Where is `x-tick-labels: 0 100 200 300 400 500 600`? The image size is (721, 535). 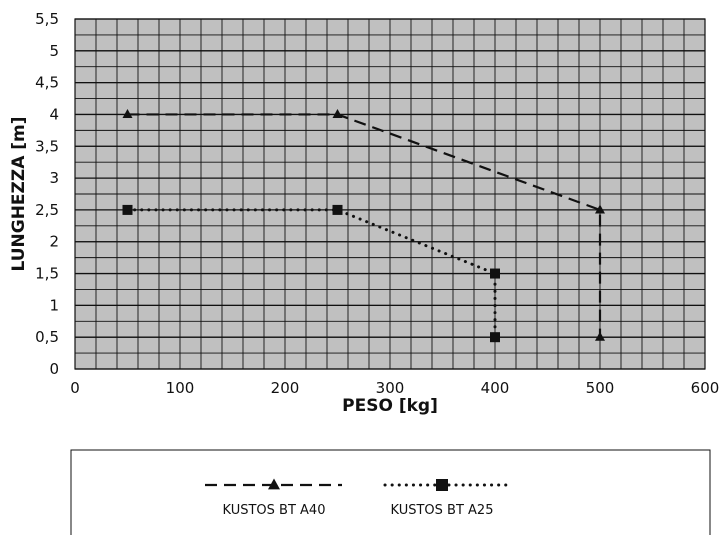 x-tick-labels: 0 100 200 300 400 500 600 is located at coordinates (394, 388).